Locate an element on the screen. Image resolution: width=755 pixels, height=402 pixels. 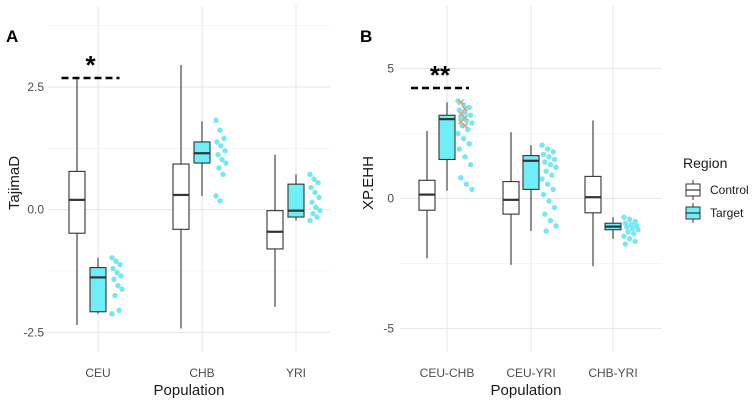
panel-b-boxes is located at coordinates (520, 184).